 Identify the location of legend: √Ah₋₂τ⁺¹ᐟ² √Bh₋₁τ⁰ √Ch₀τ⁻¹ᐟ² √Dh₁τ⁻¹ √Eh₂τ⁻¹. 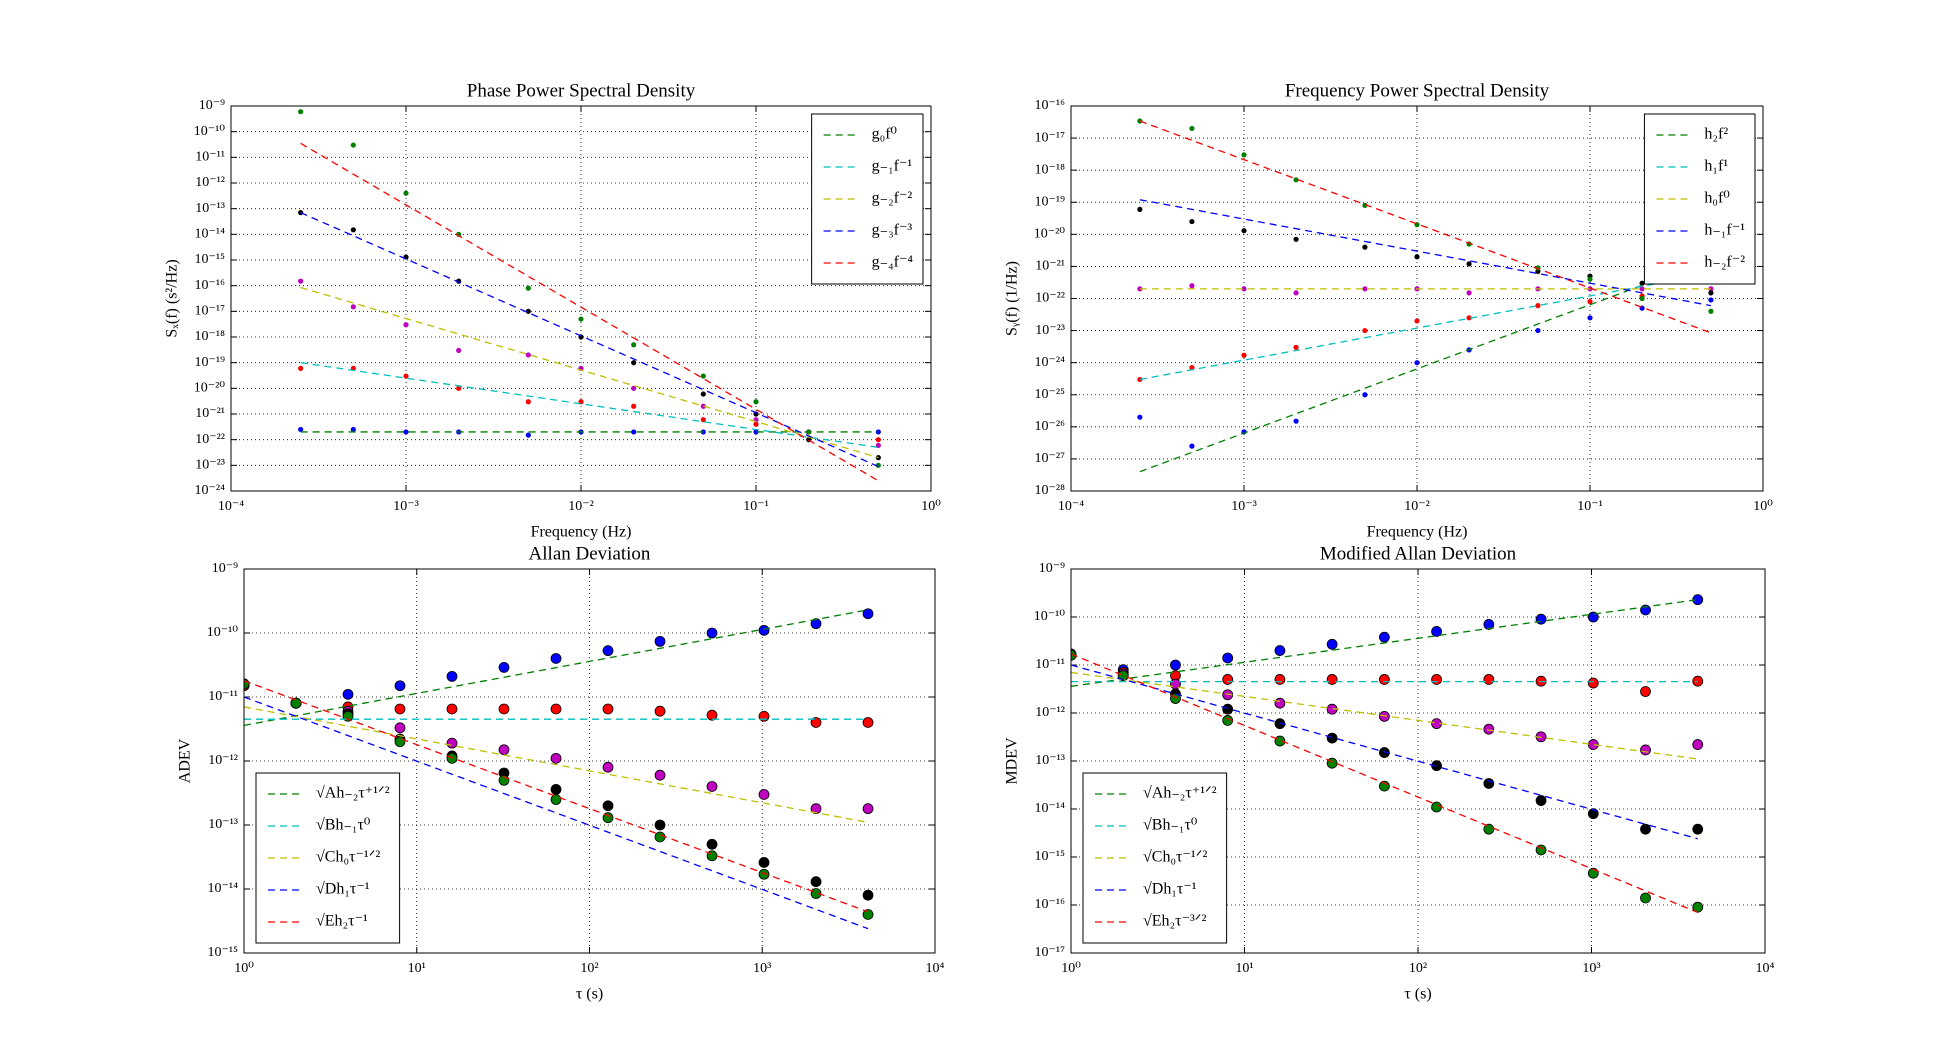
(328, 858).